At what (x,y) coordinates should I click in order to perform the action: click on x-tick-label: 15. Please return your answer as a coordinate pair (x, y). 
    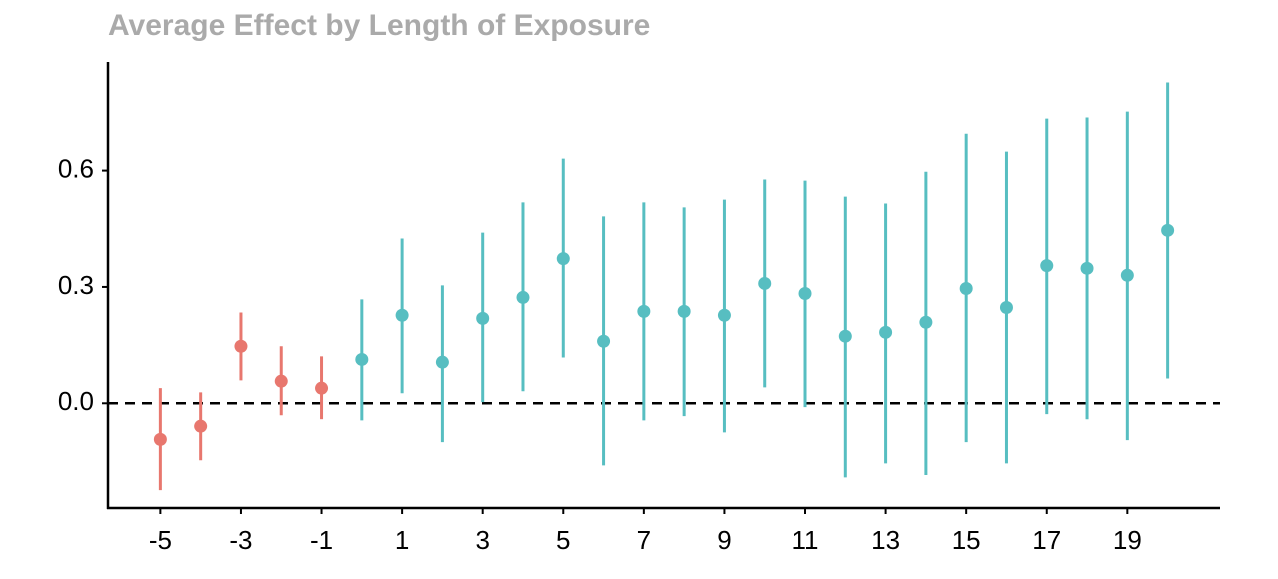
    Looking at the image, I should click on (966, 540).